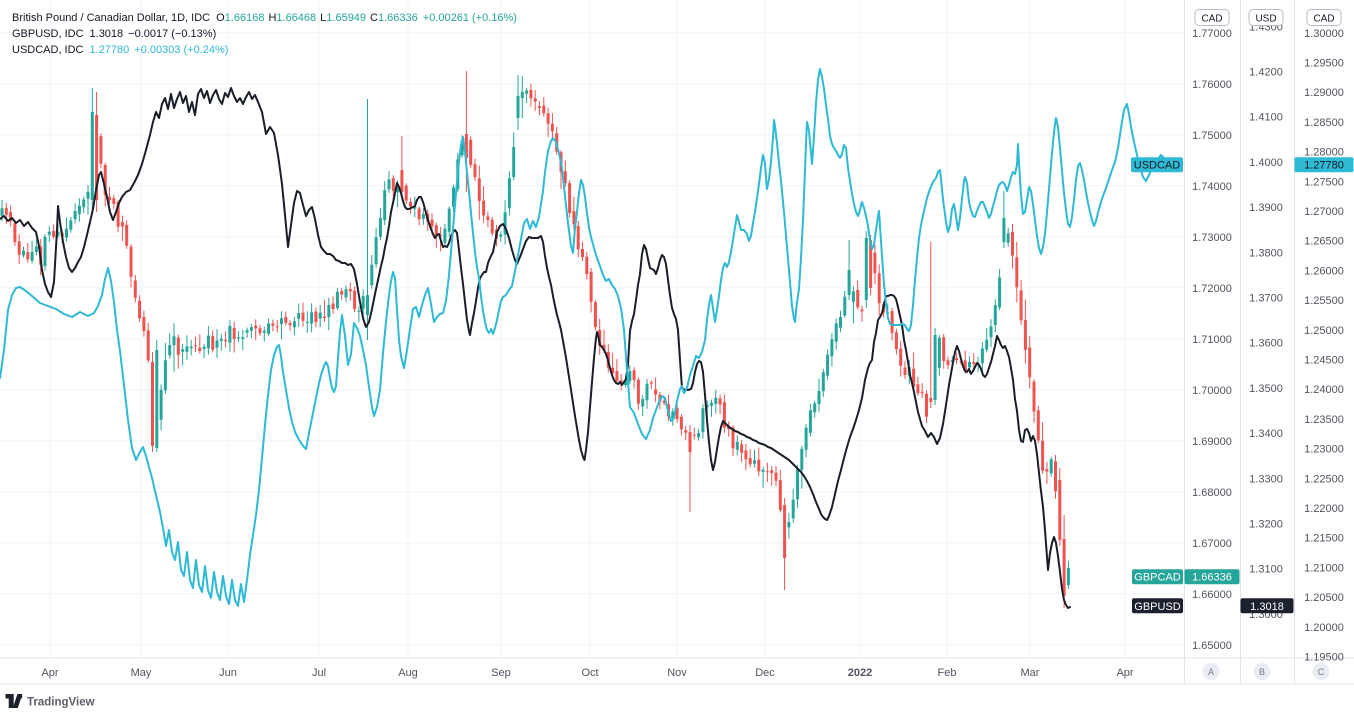  I want to click on svg-text: 1.27780, so click(1324, 166).